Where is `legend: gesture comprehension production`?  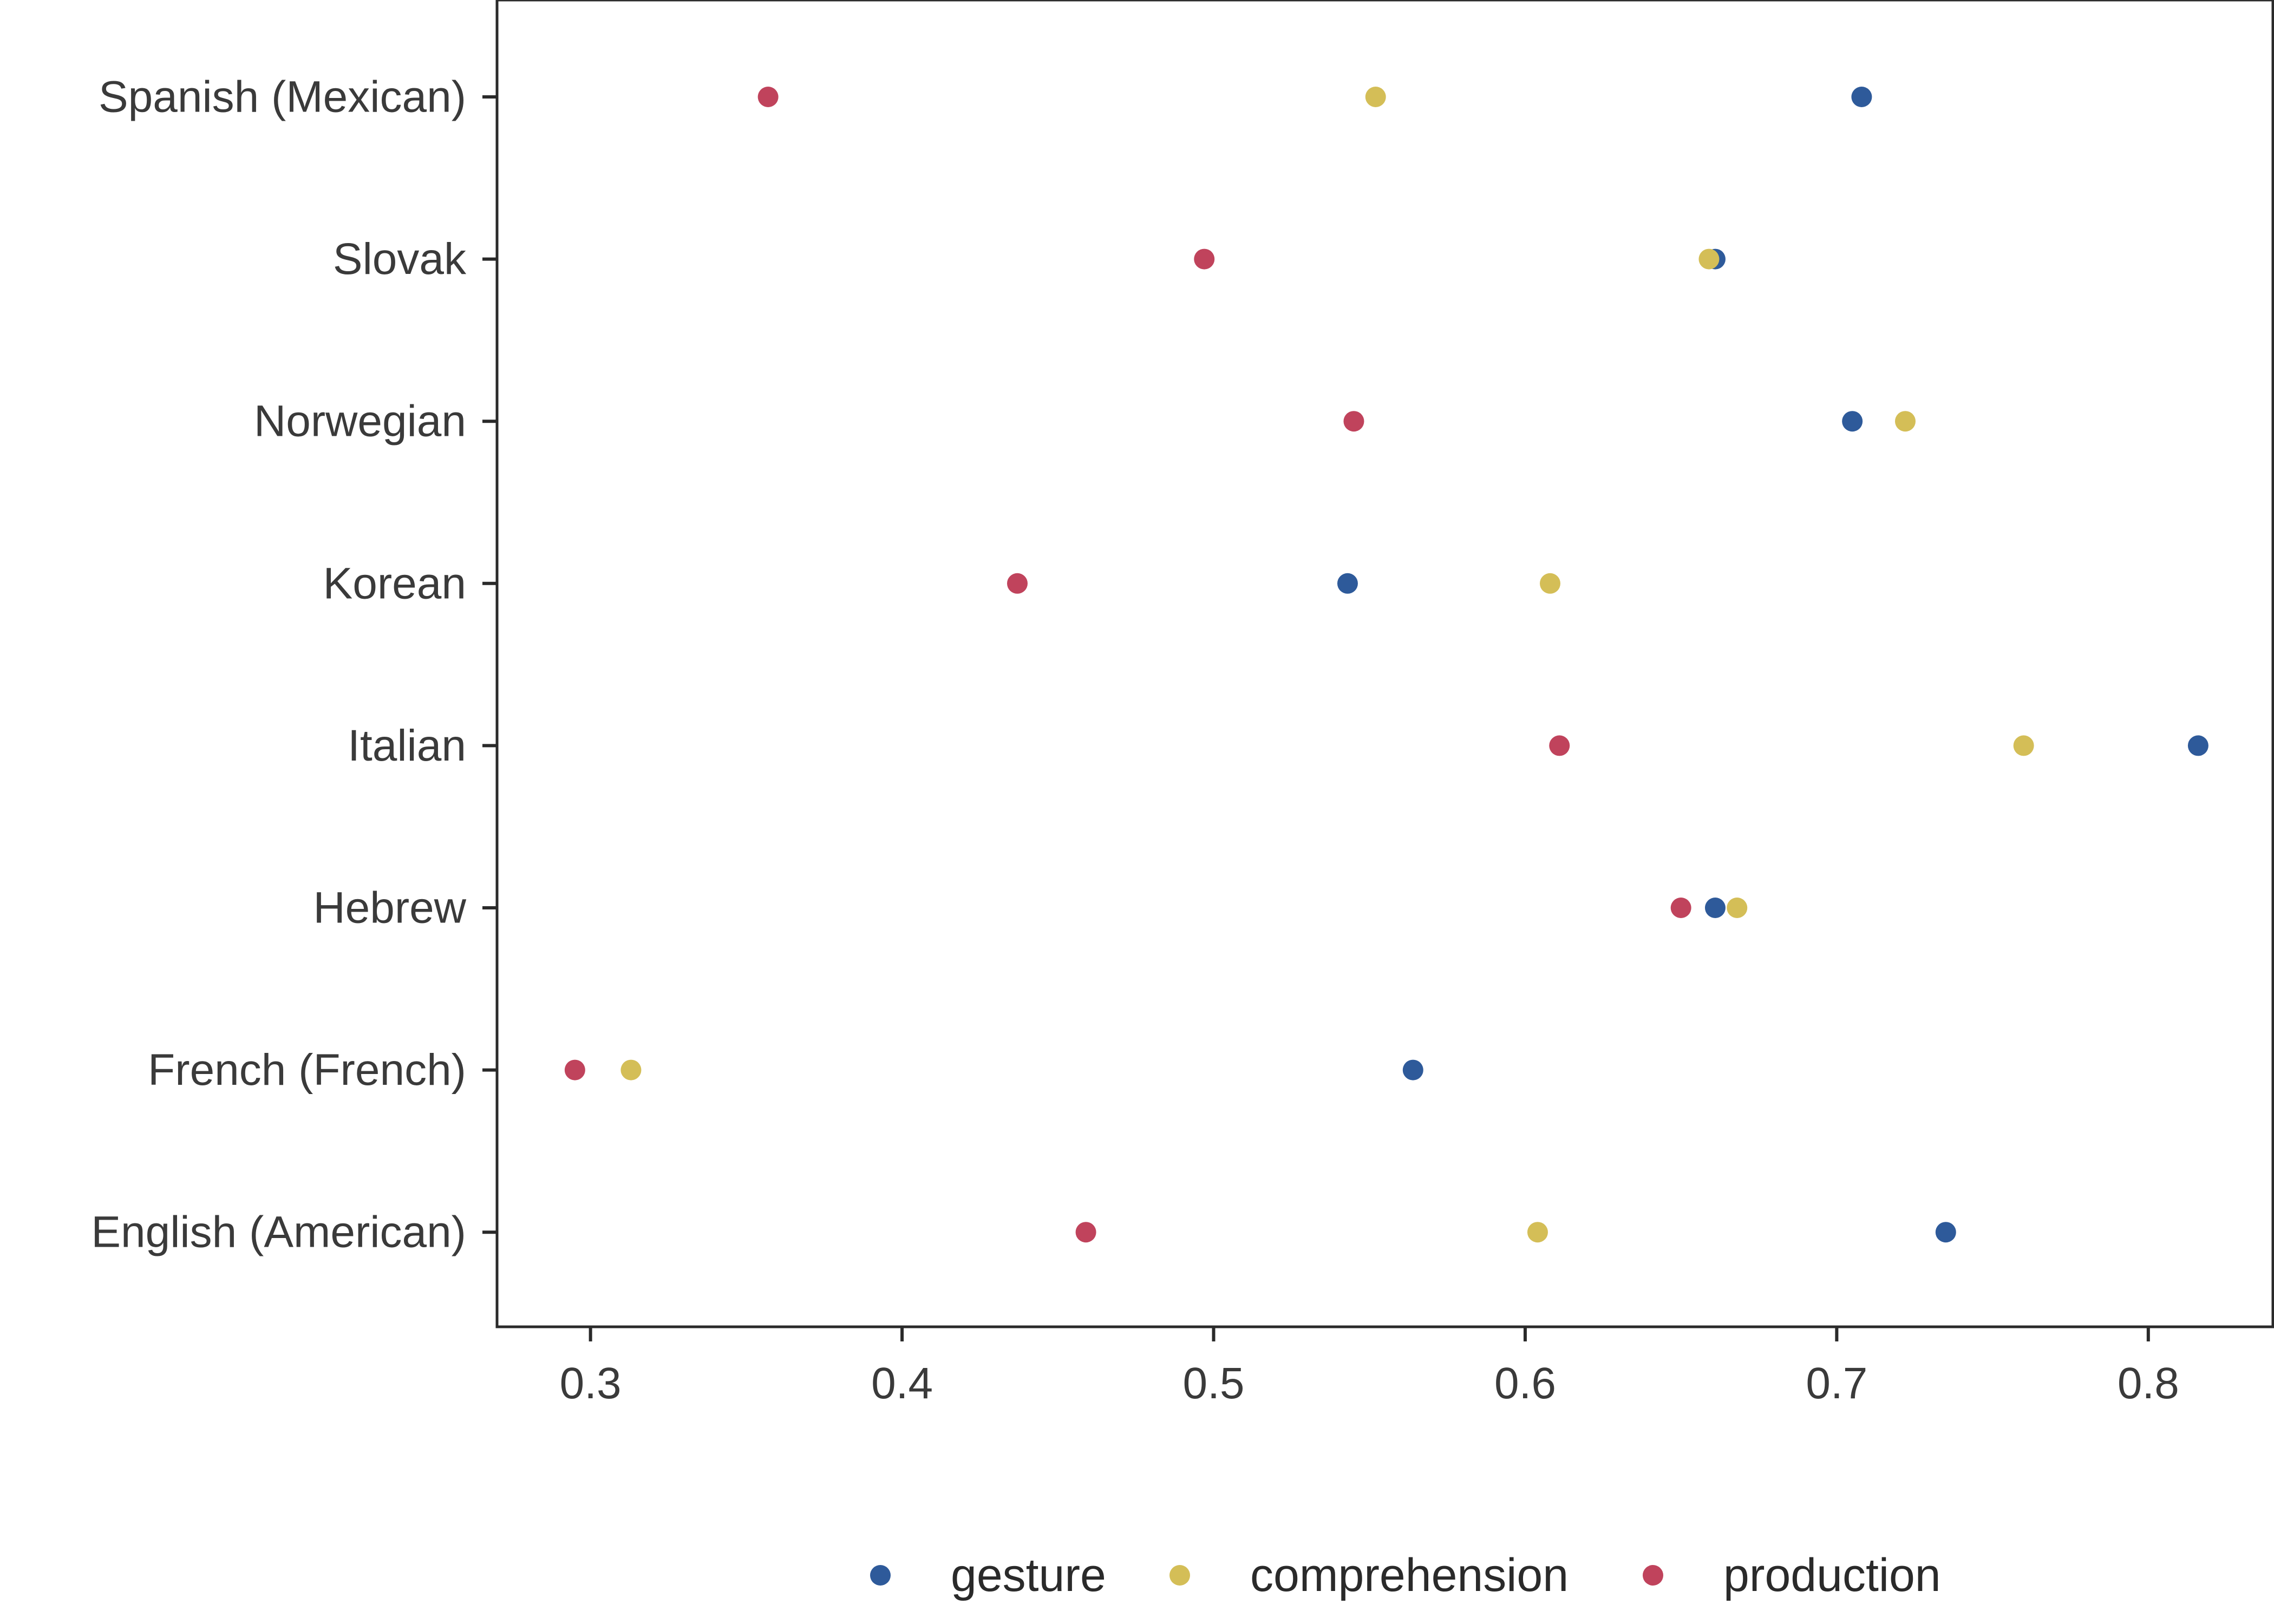 legend: gesture comprehension production is located at coordinates (1406, 1575).